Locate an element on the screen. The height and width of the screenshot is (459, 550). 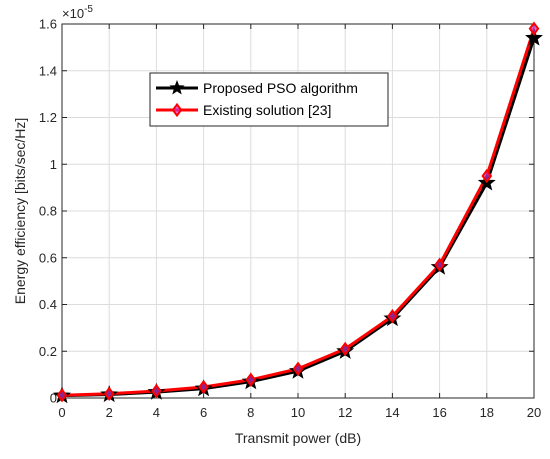
x-tick-label: 20 is located at coordinates (534, 412).